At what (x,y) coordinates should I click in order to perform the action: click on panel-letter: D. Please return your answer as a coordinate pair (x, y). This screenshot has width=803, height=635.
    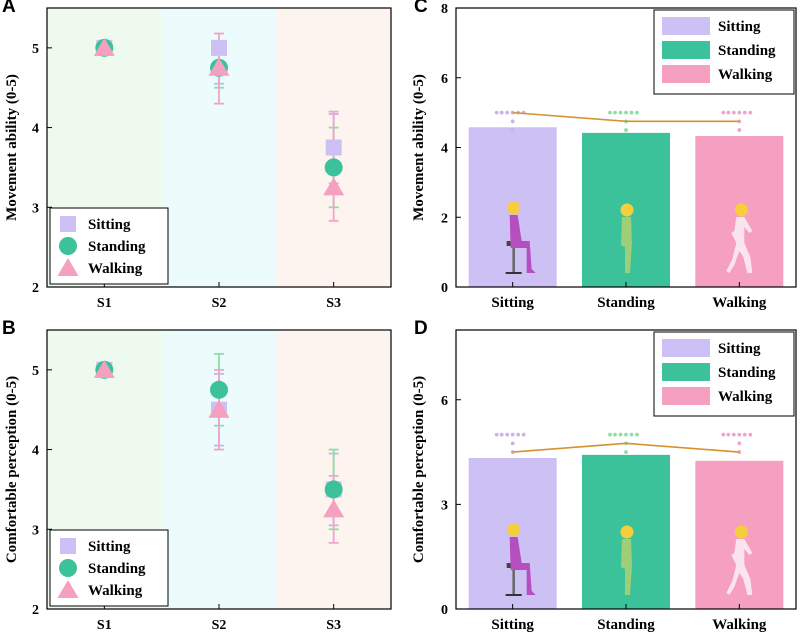
    Looking at the image, I should click on (421, 328).